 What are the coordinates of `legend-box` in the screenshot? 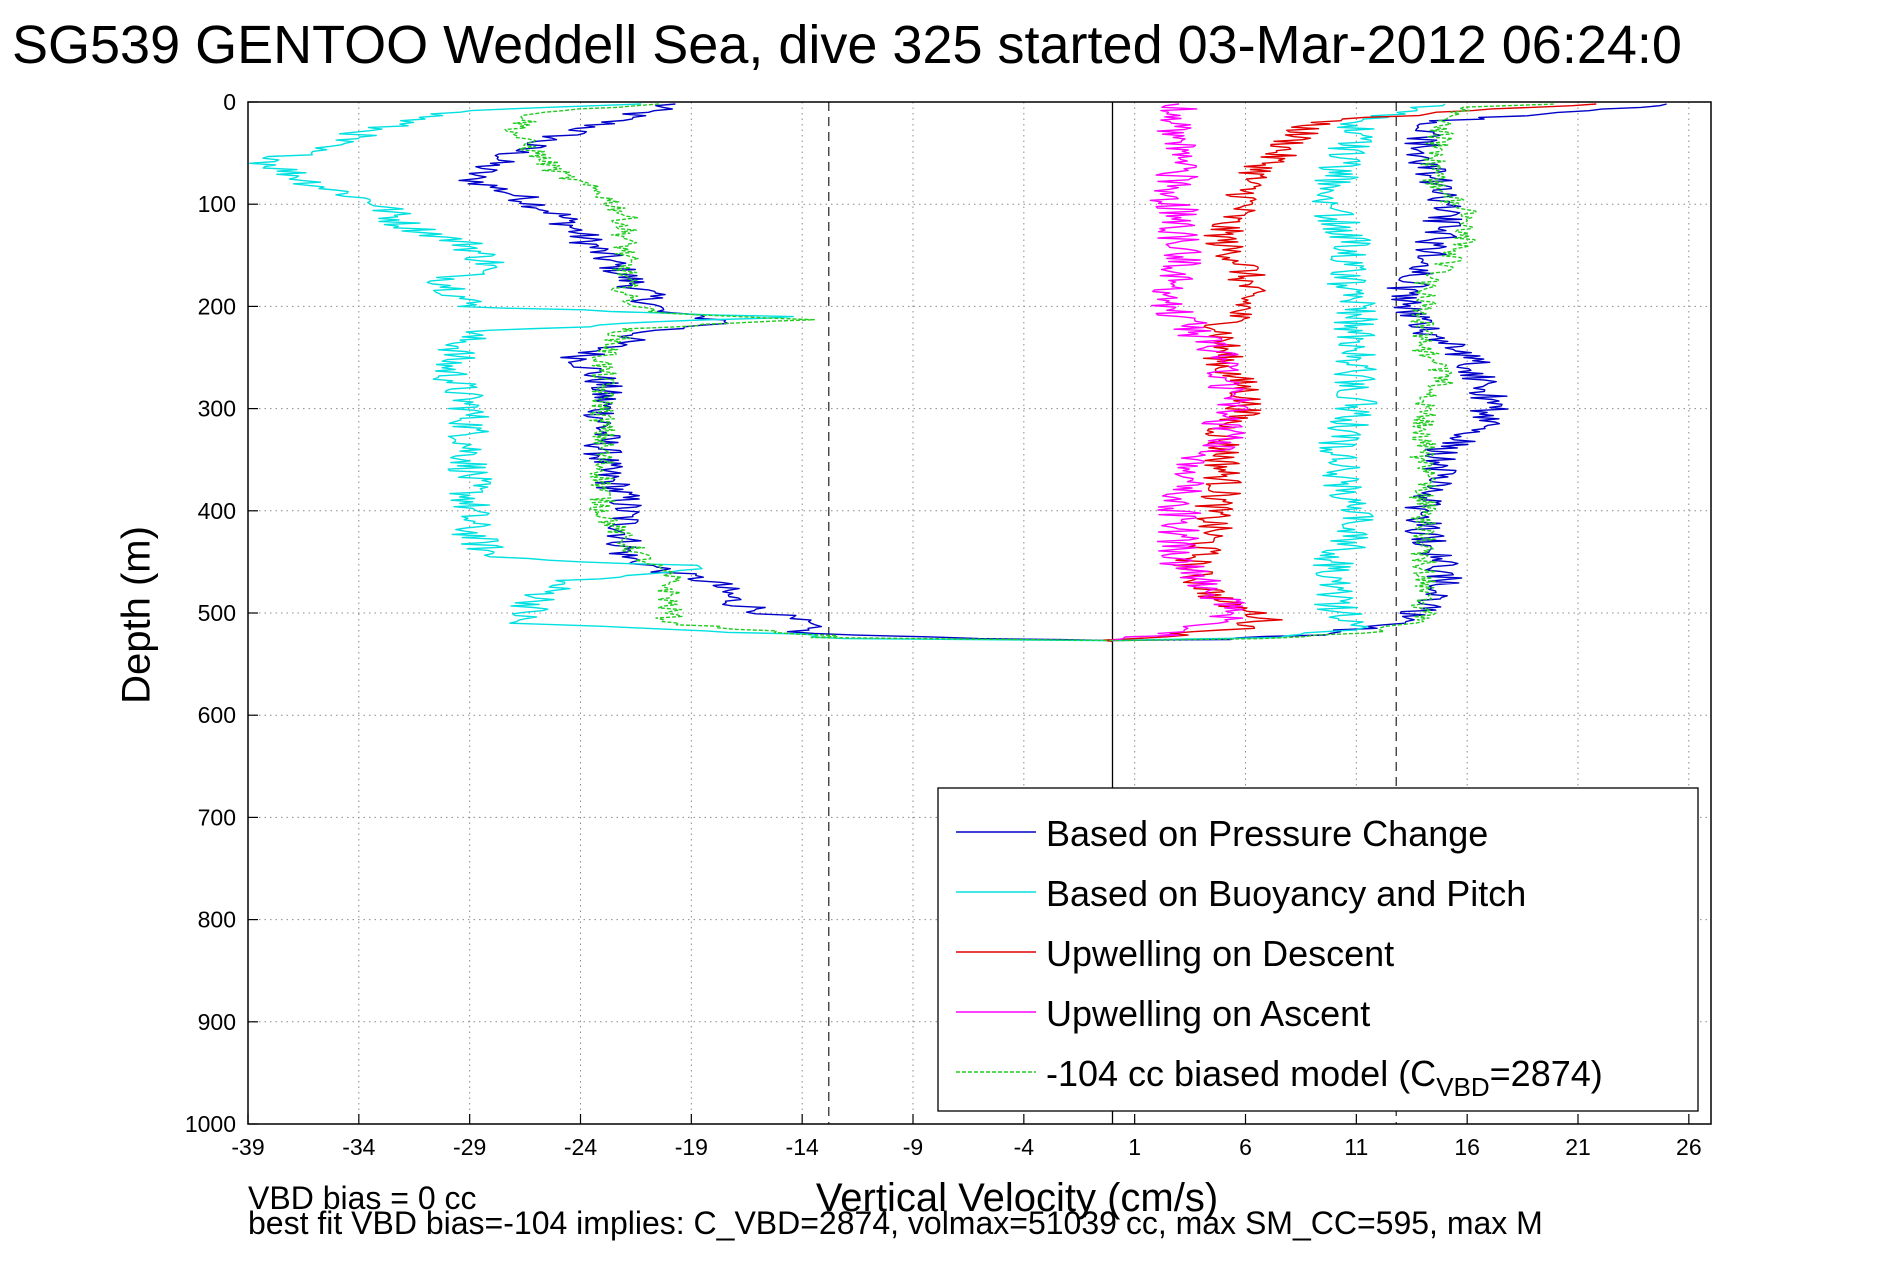 It's located at (1318, 949).